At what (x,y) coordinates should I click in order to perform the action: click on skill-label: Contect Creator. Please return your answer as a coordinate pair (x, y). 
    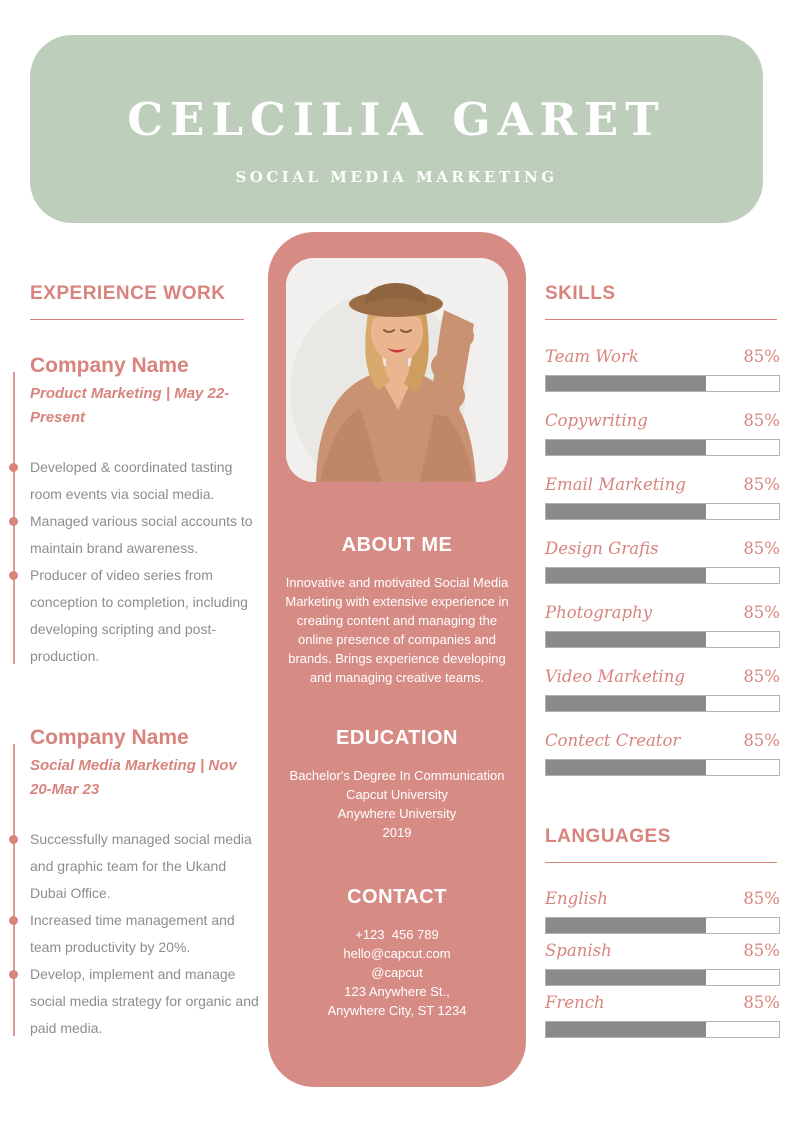
    Looking at the image, I should click on (613, 740).